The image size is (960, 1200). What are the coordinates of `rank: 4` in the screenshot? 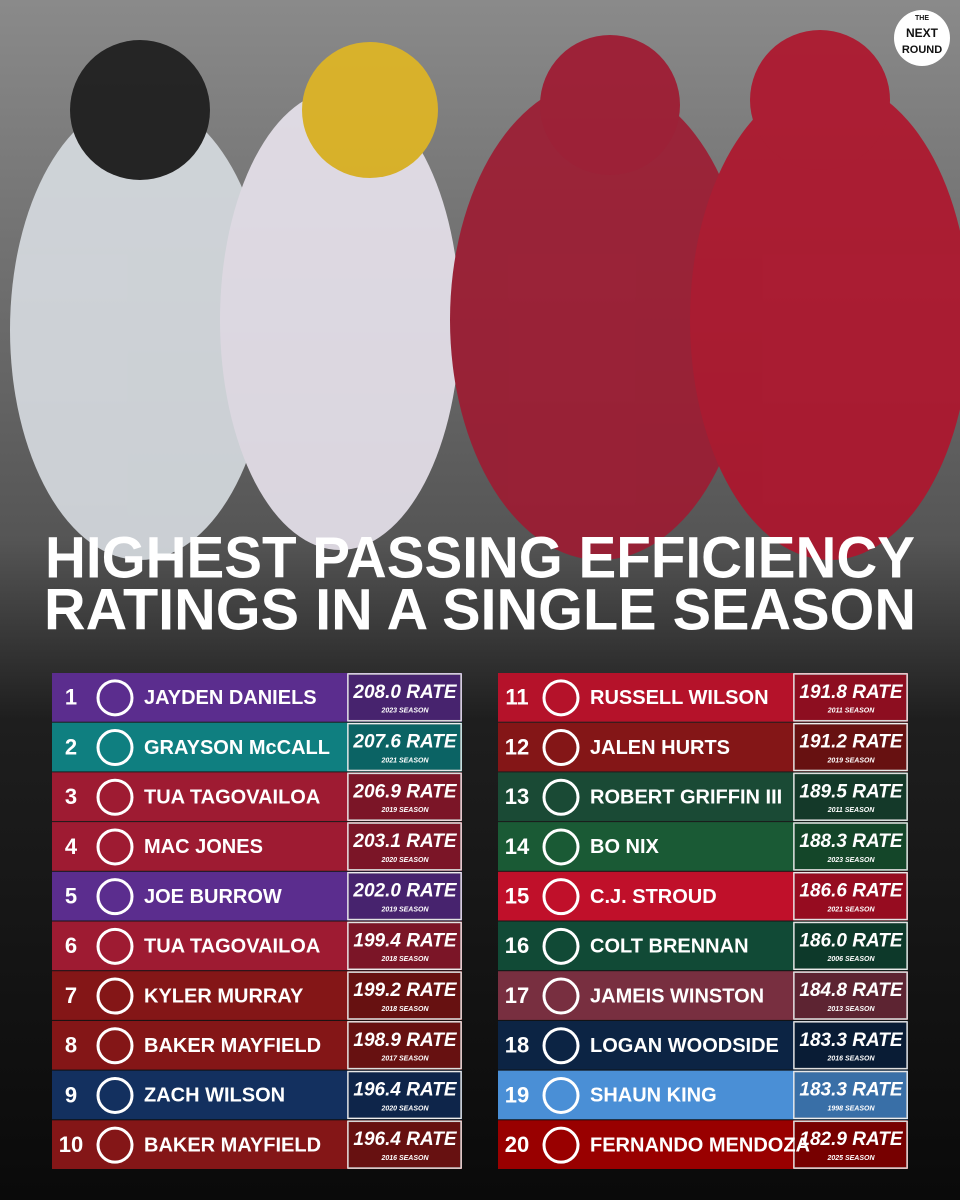 It's located at (71, 846).